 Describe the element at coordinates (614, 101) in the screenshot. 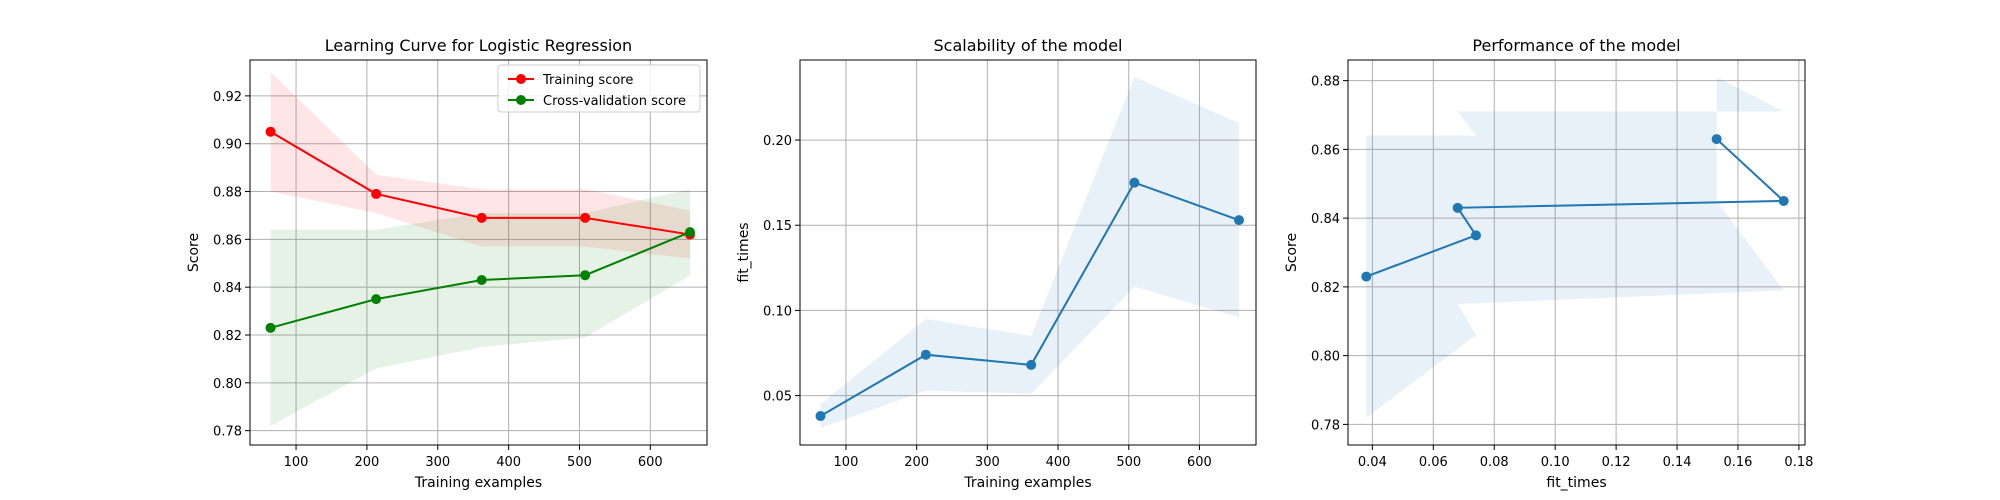

I see `legend-entry-label: Cross-validation score` at that location.